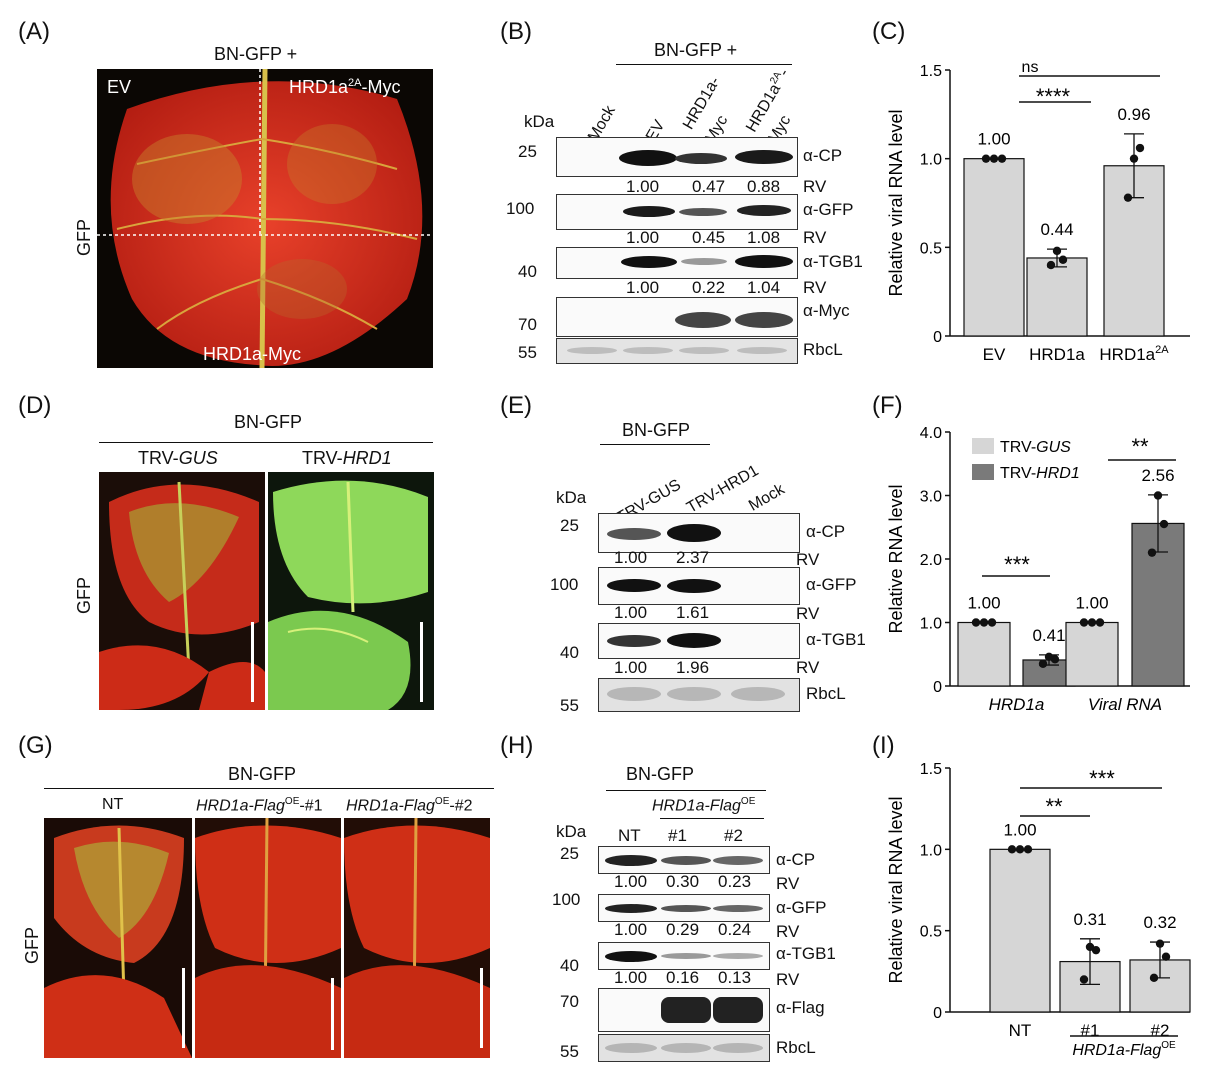 The height and width of the screenshot is (1080, 1228). I want to click on e-rv-tgb1-hrd1: 1.96, so click(693, 667).